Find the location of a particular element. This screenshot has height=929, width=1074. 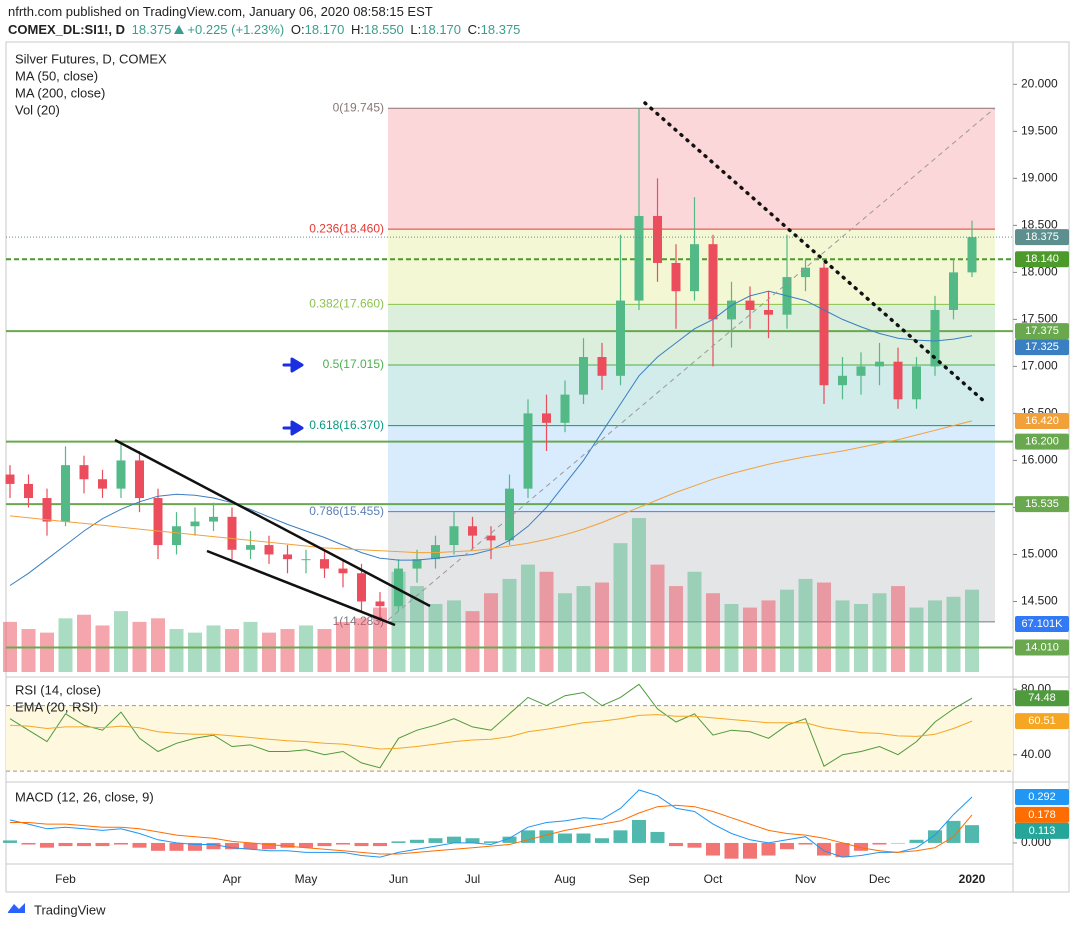

brand: TradingView is located at coordinates (70, 909).